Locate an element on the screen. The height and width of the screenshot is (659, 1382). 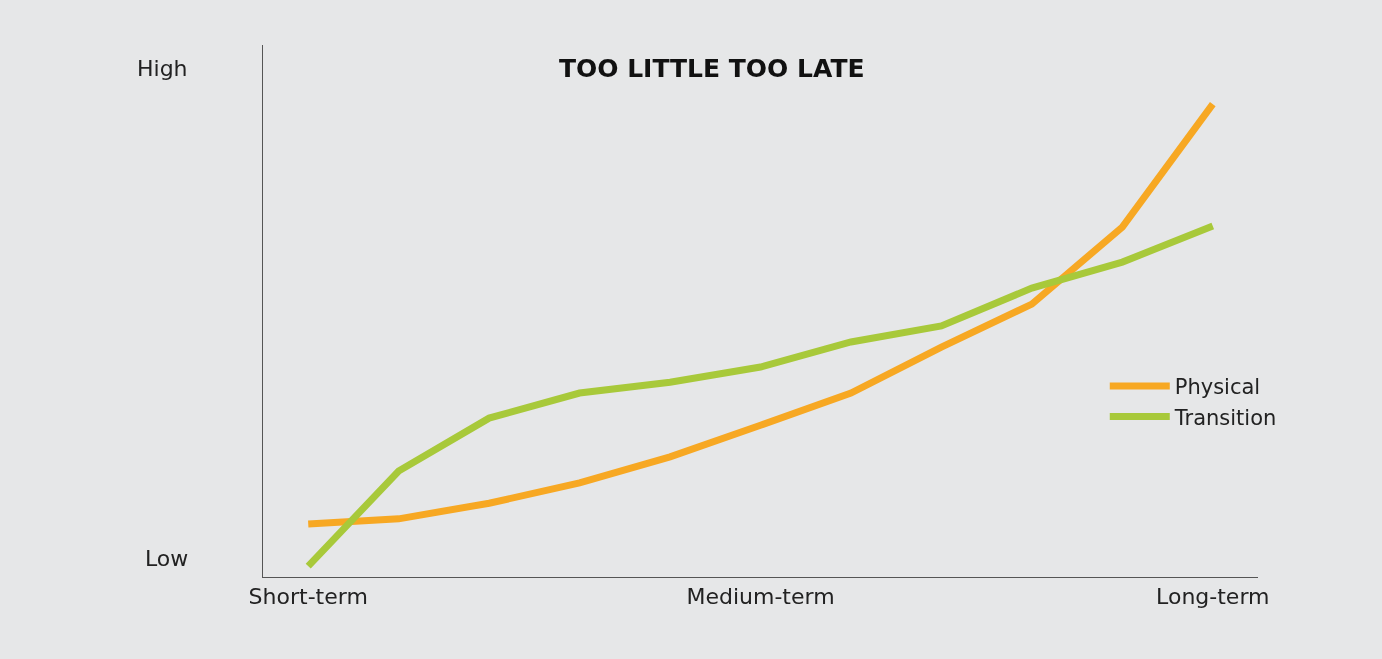
text: High is located at coordinates (162, 68).